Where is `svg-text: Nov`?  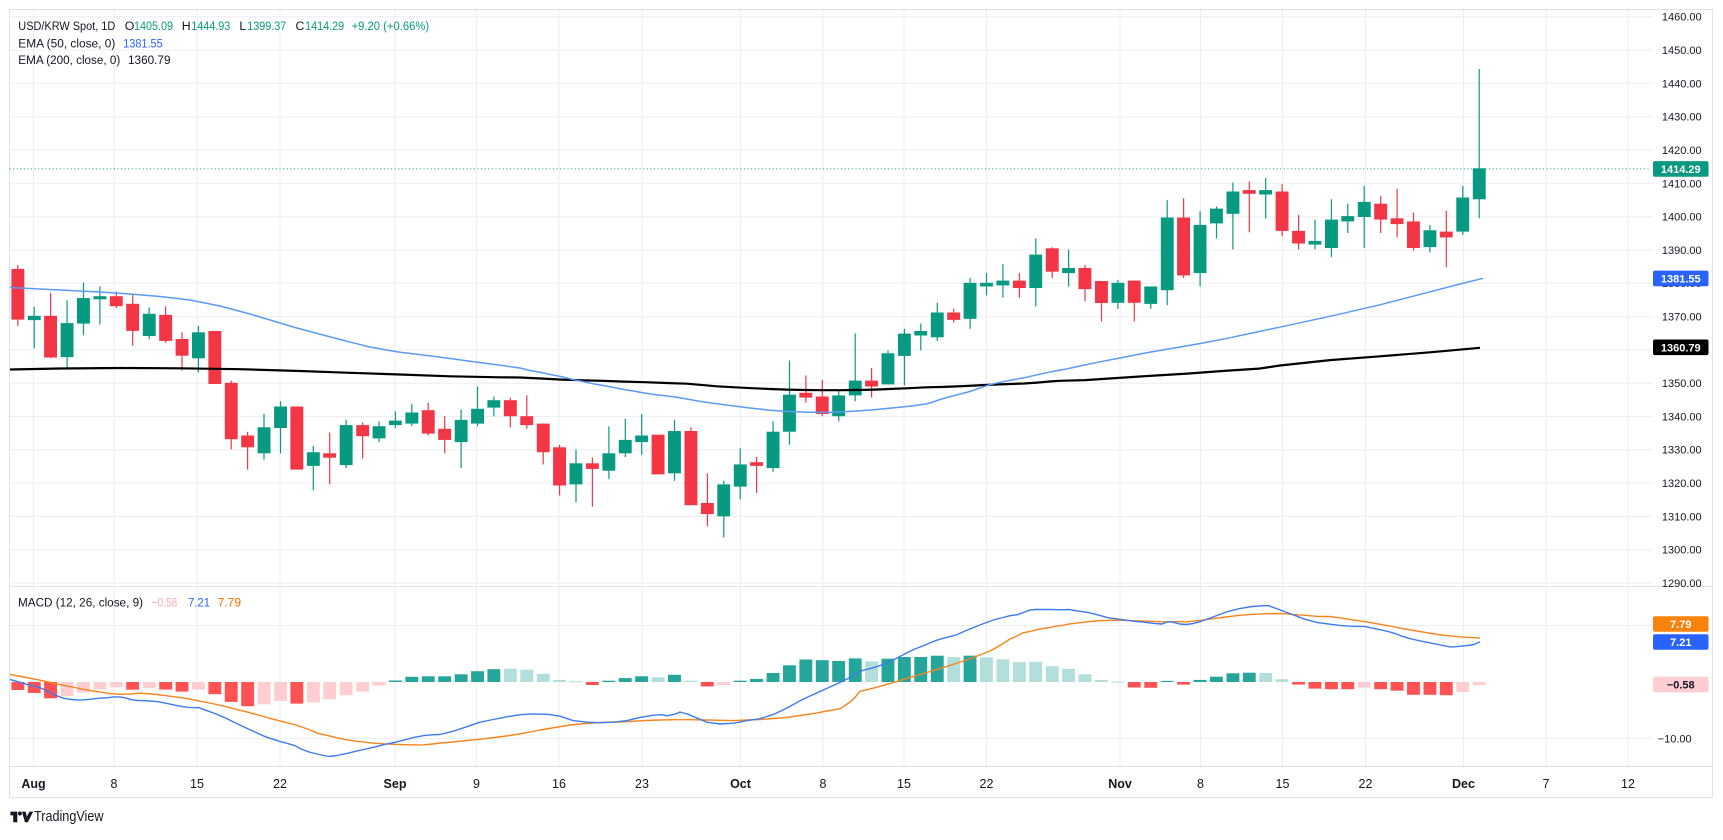
svg-text: Nov is located at coordinates (1120, 784).